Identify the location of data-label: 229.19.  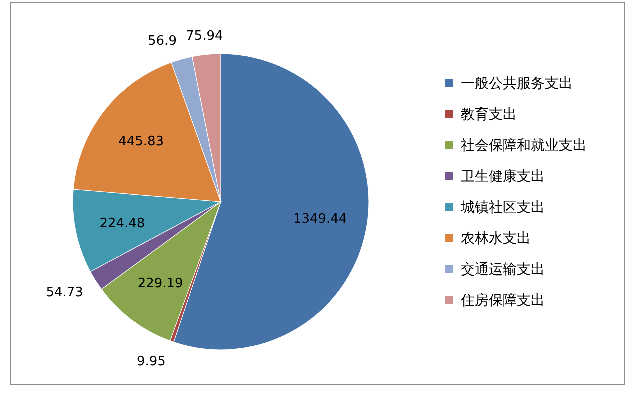
(161, 284).